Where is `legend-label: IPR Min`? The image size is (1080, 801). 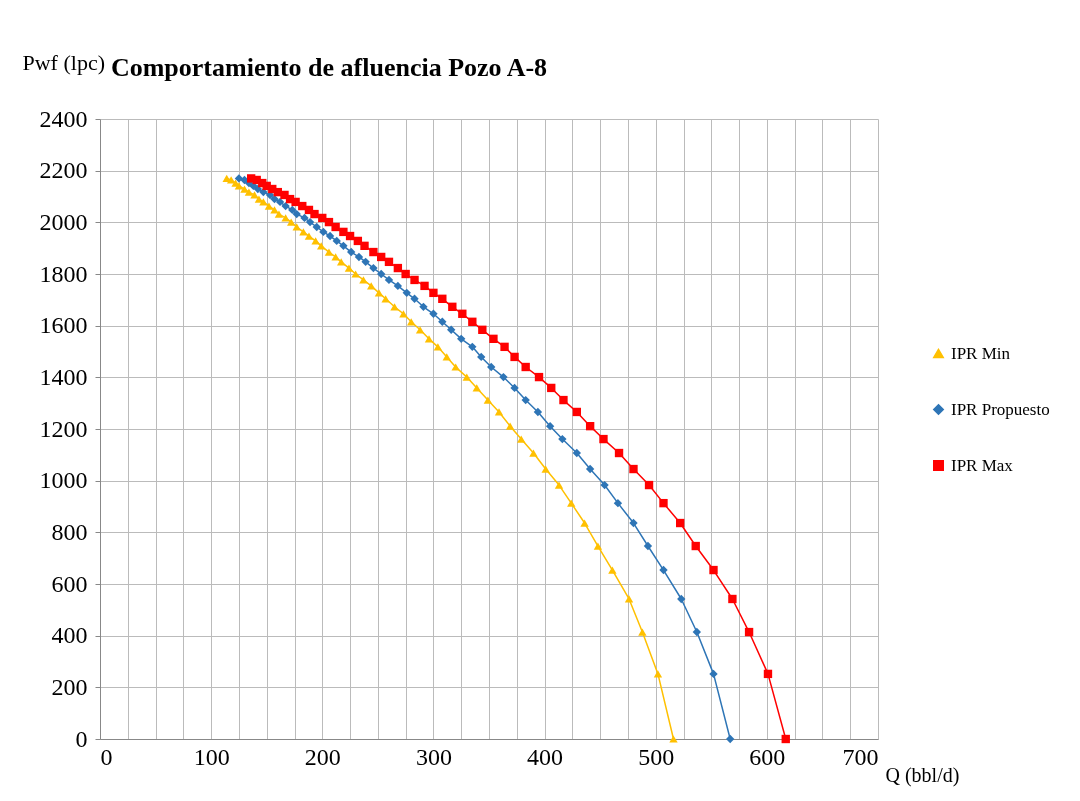
legend-label: IPR Min is located at coordinates (981, 353).